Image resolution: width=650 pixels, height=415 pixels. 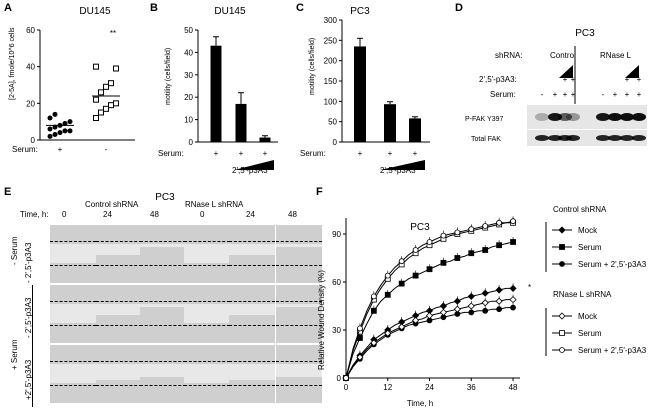 I want to click on panel-b-serum-1: +, so click(x=216, y=153).